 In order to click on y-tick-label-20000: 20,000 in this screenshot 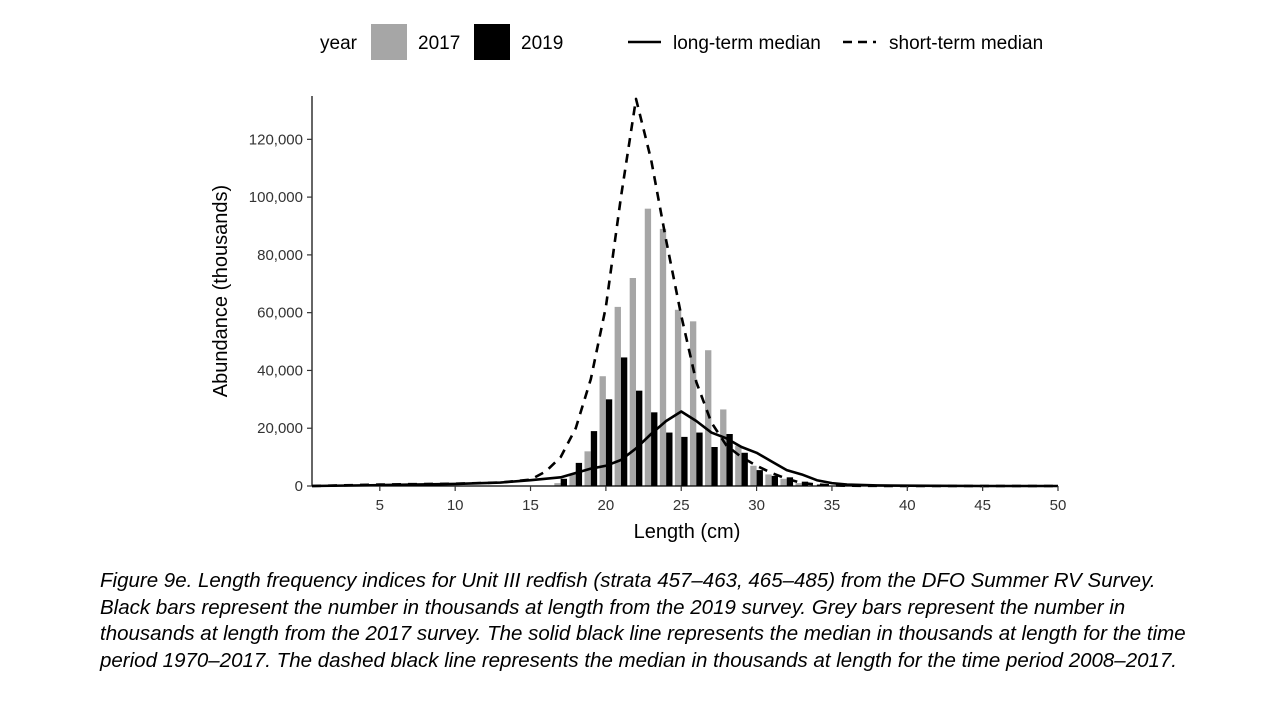, I will do `click(280, 428)`.